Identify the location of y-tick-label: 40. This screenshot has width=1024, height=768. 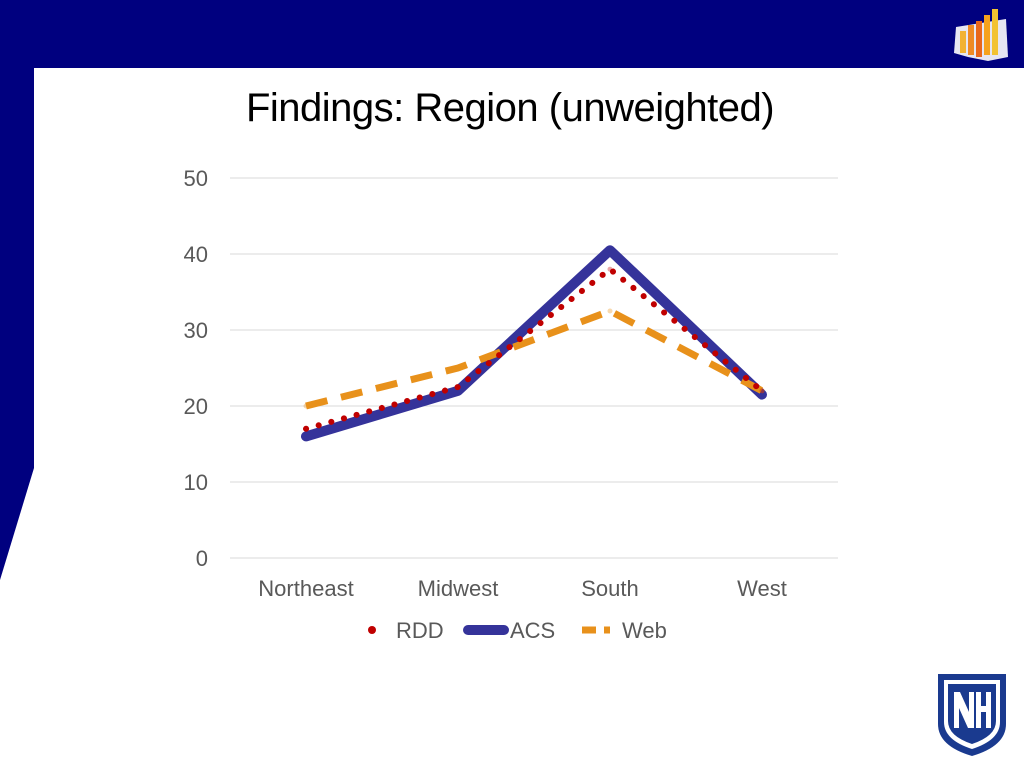
(196, 254).